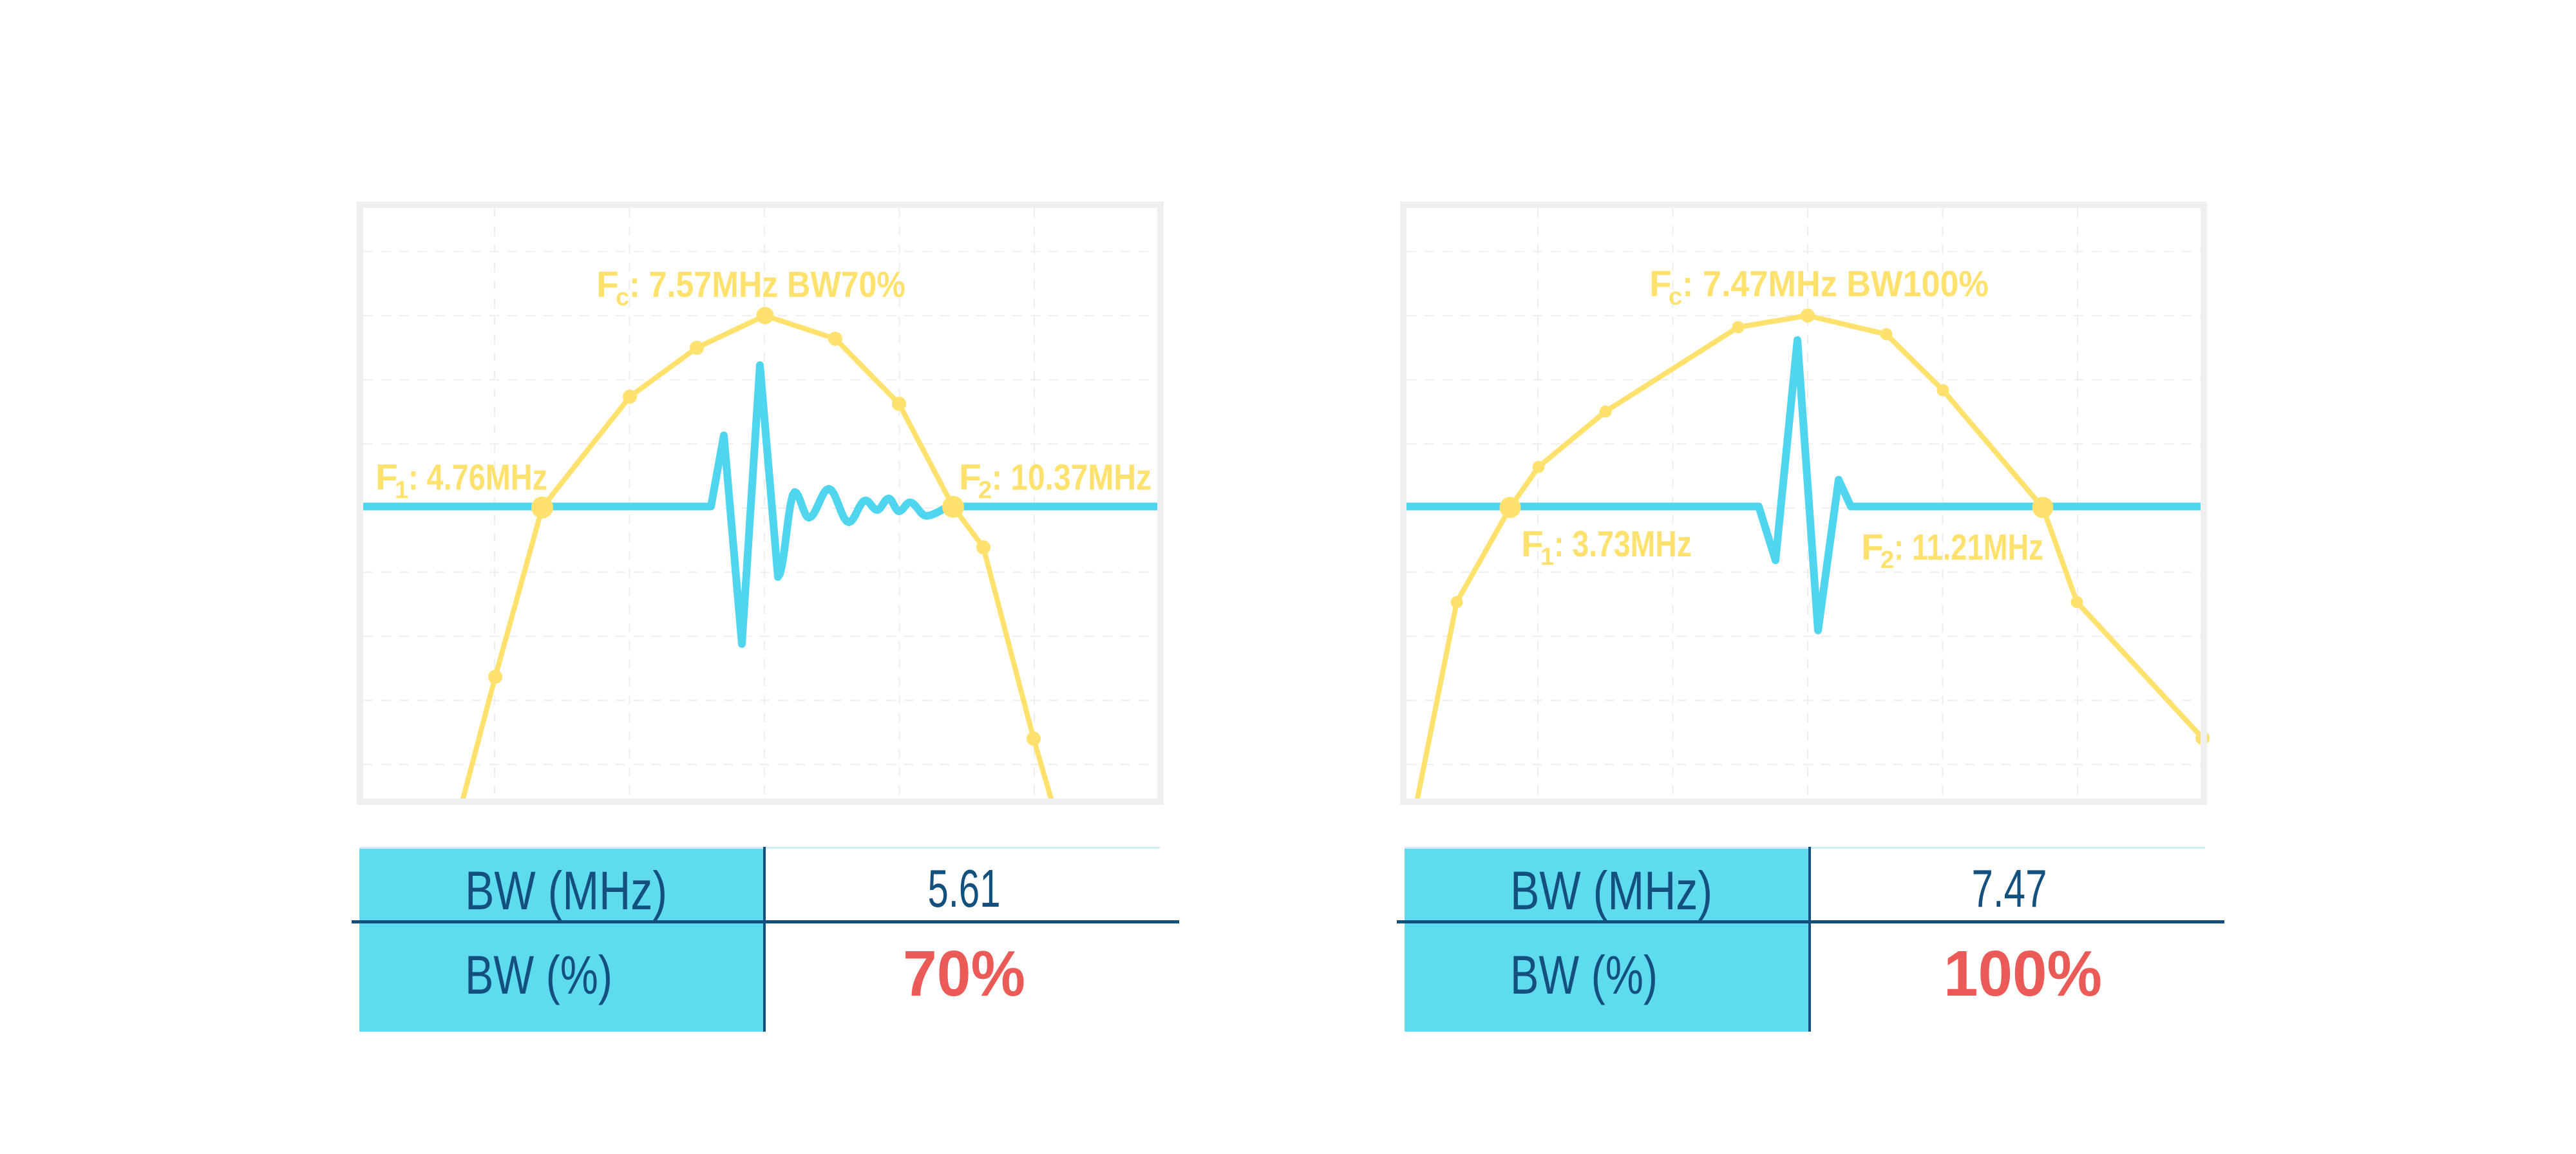  Describe the element at coordinates (1969, 547) in the screenshot. I see `svg-text:: 11.21MHz: : 11.21MHz` at that location.